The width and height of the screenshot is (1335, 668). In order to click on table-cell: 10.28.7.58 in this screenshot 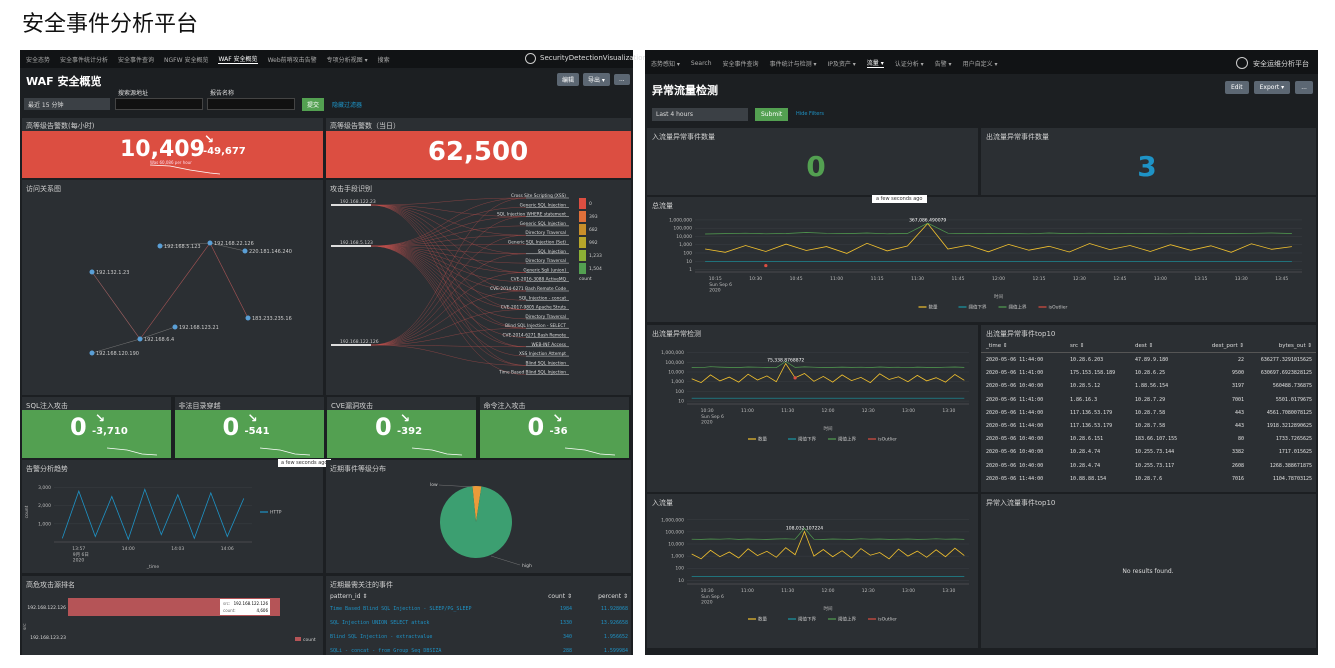, I will do `click(1150, 412)`.